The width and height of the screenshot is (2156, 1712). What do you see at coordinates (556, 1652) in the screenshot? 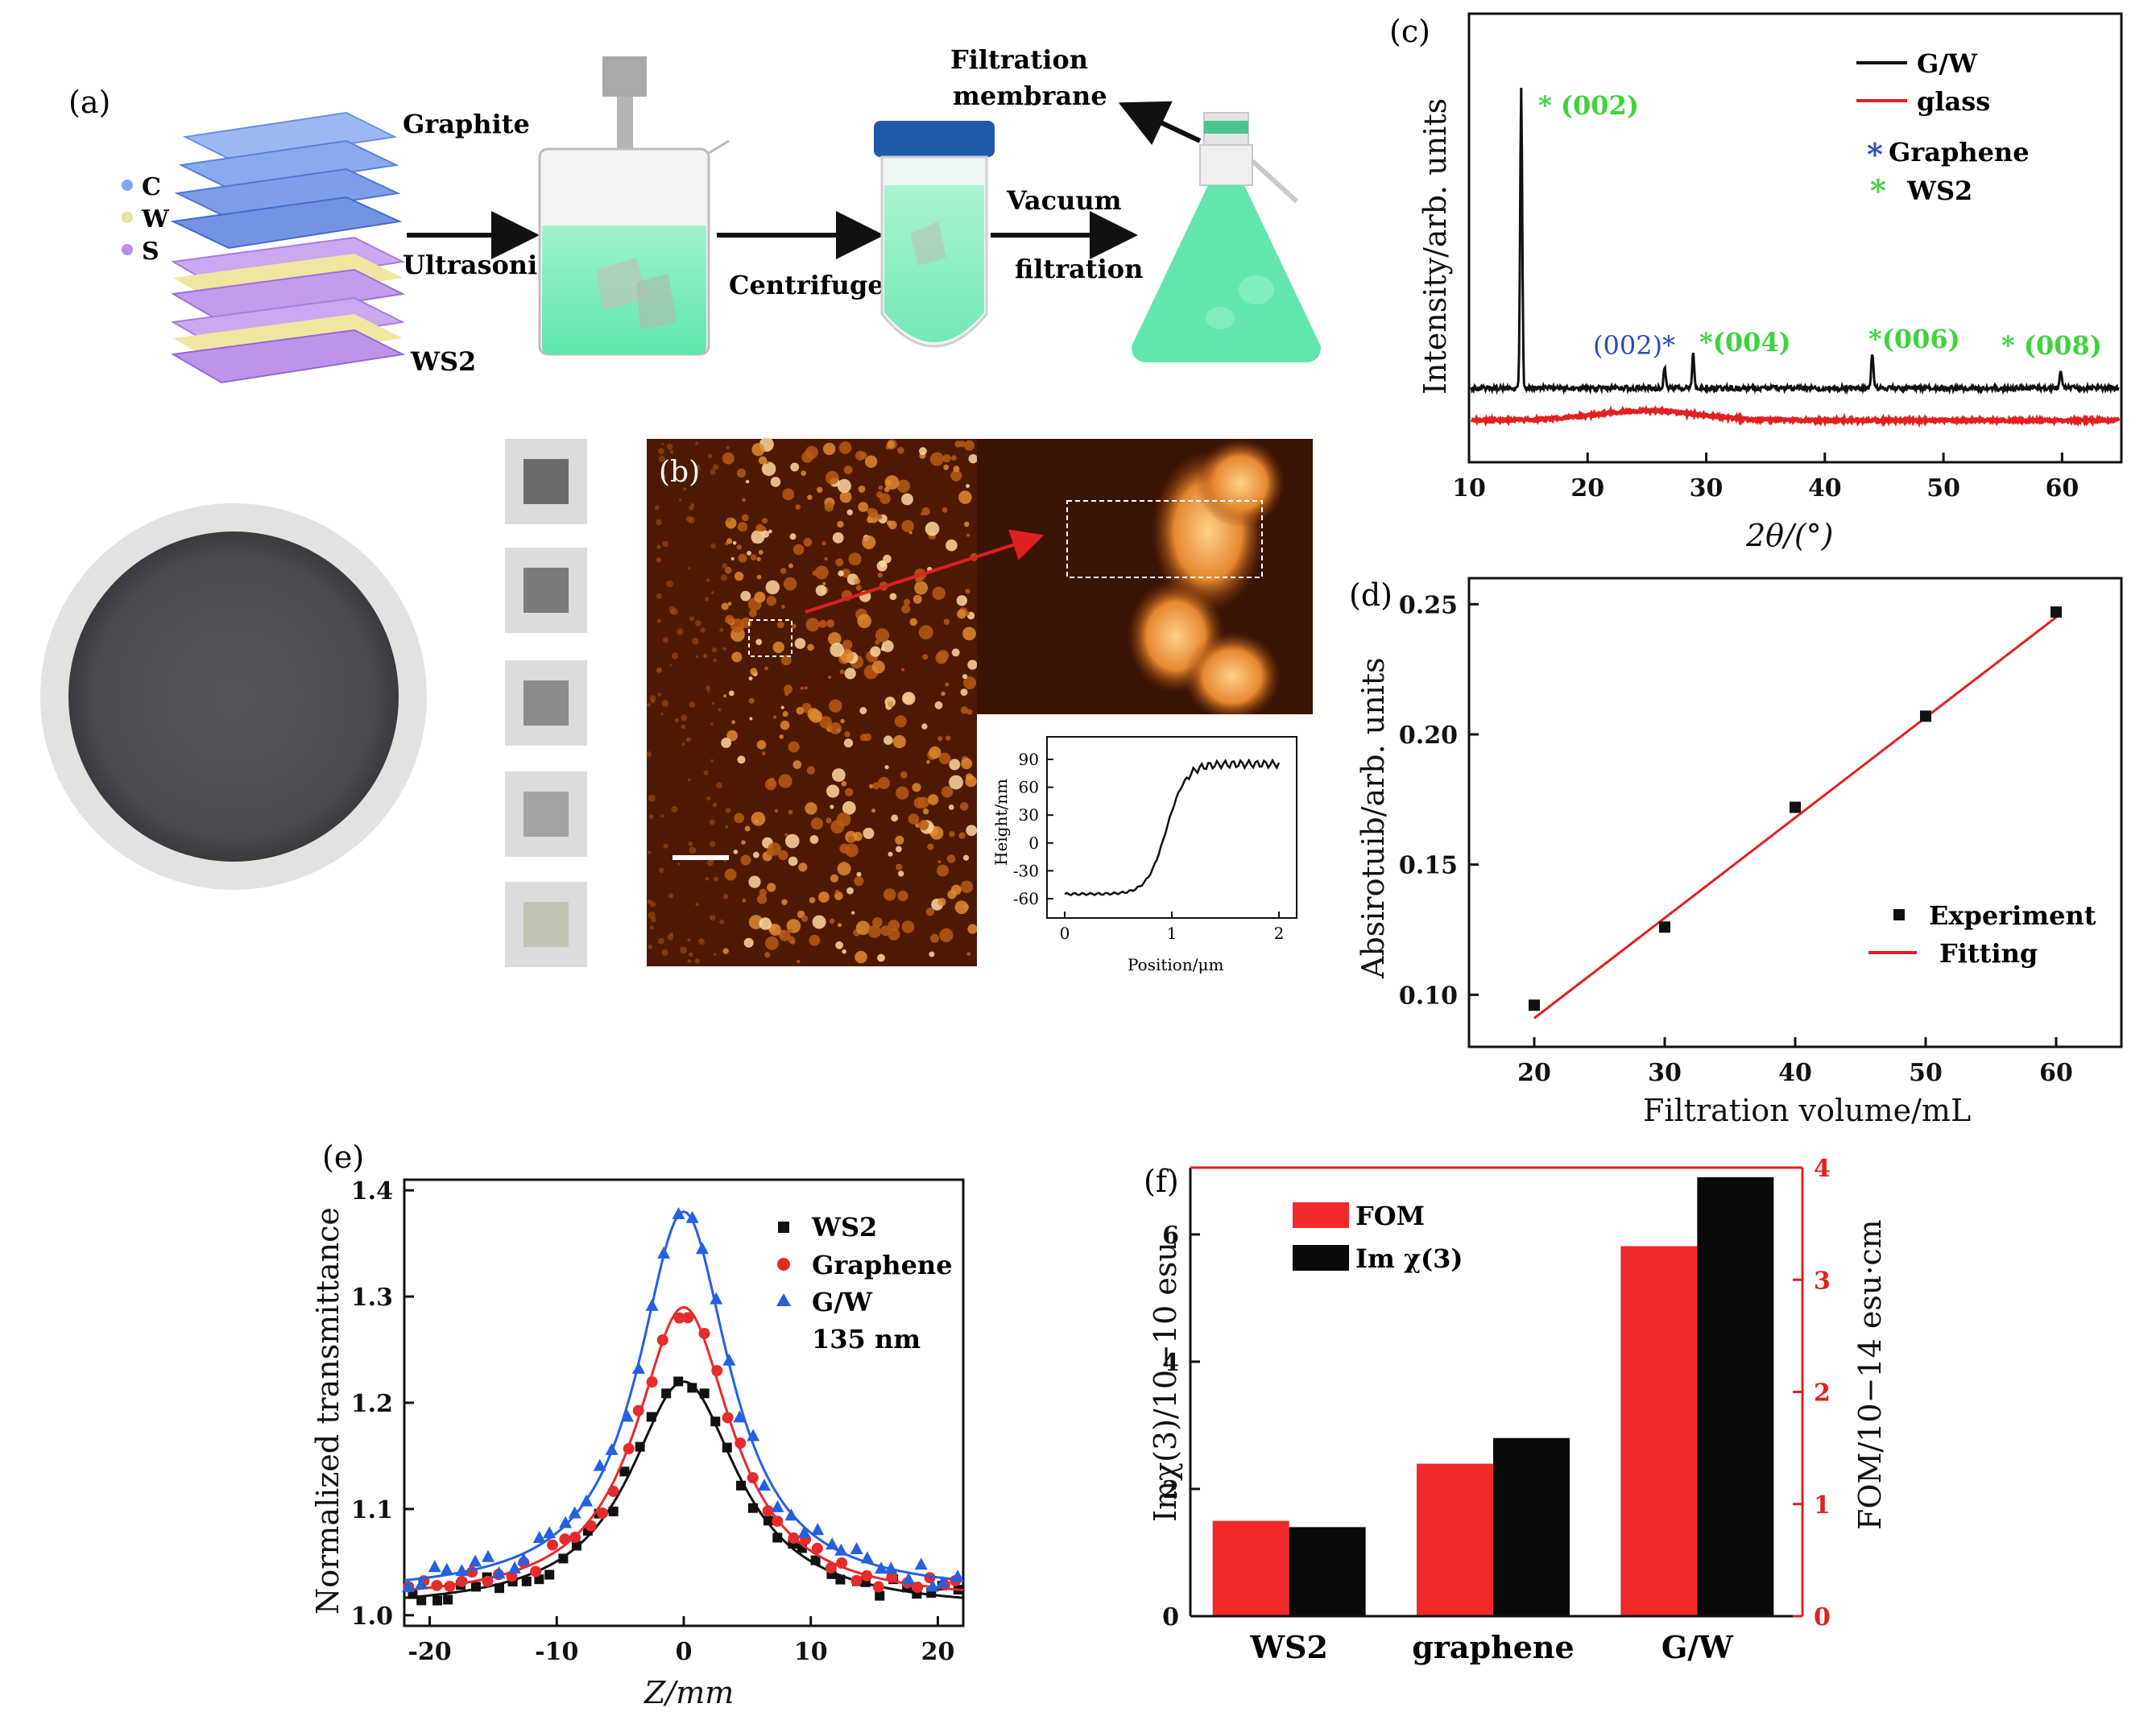
I see `e-xtick-label: -10` at bounding box center [556, 1652].